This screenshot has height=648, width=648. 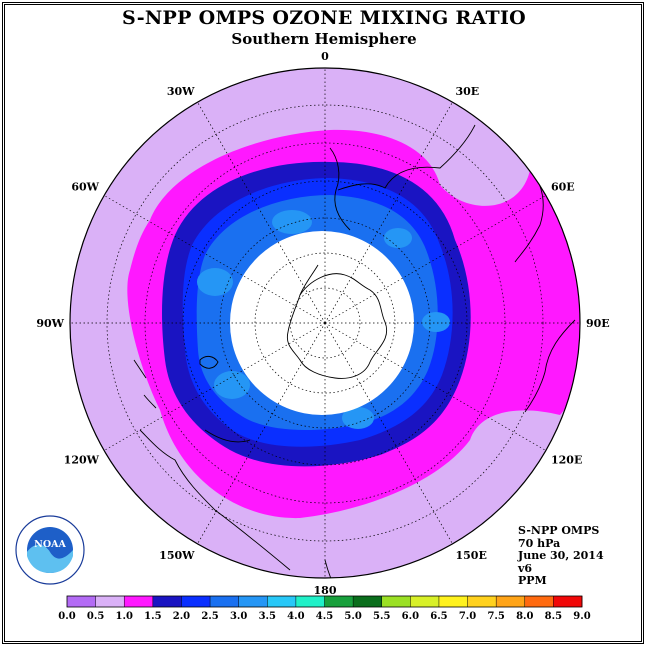 What do you see at coordinates (267, 616) in the screenshot?
I see `colorbar-tick-label: 3.5` at bounding box center [267, 616].